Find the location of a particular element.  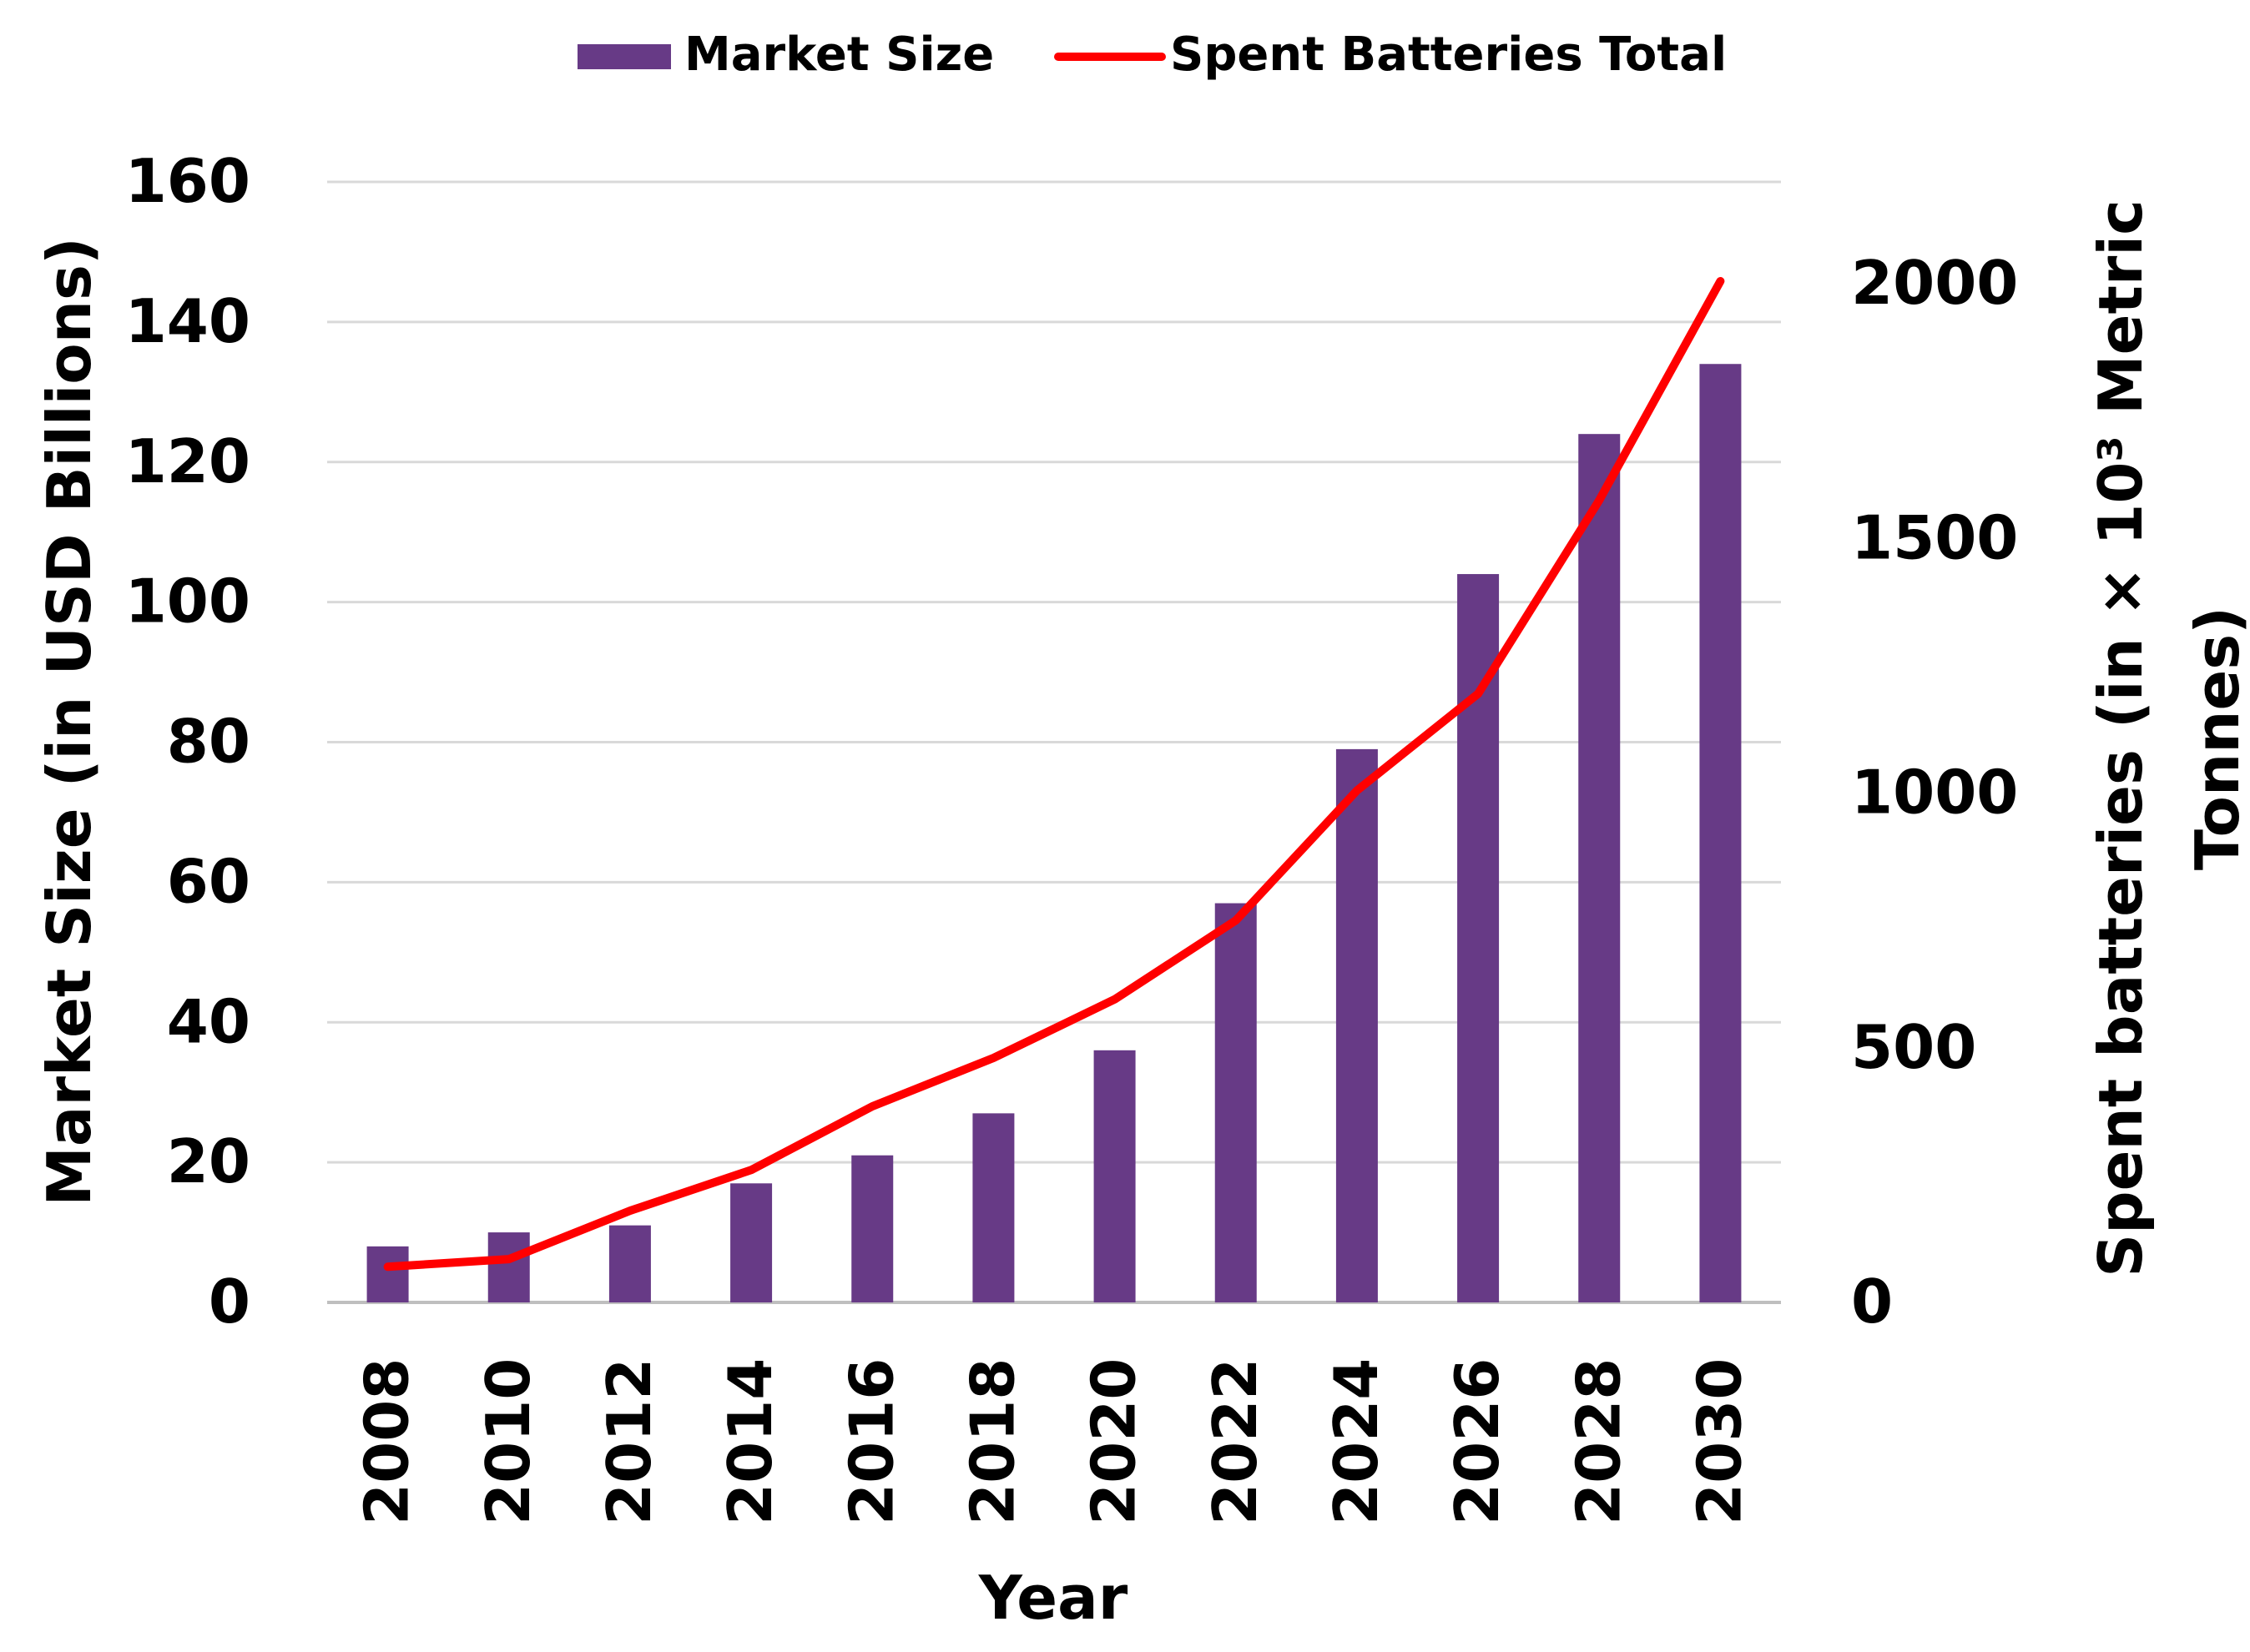

x-tick-label-2020: 2020 is located at coordinates (1114, 1442).